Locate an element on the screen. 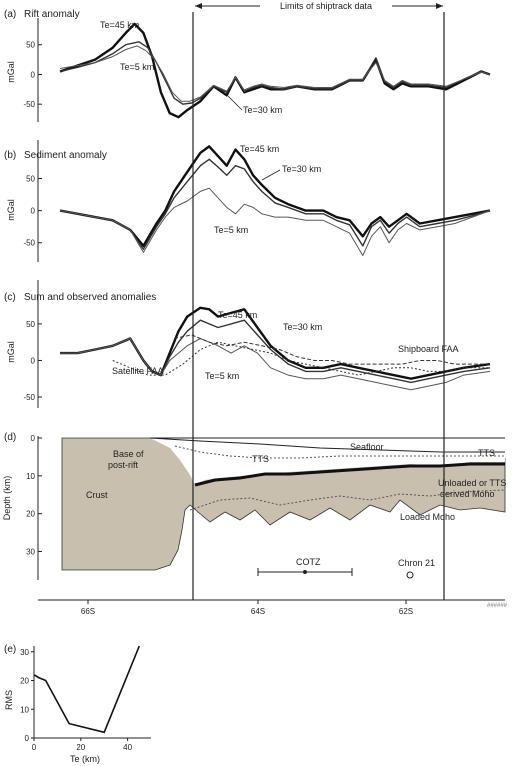 The width and height of the screenshot is (520, 766). panel-b-annot-te30: Te=30 km is located at coordinates (301, 169).